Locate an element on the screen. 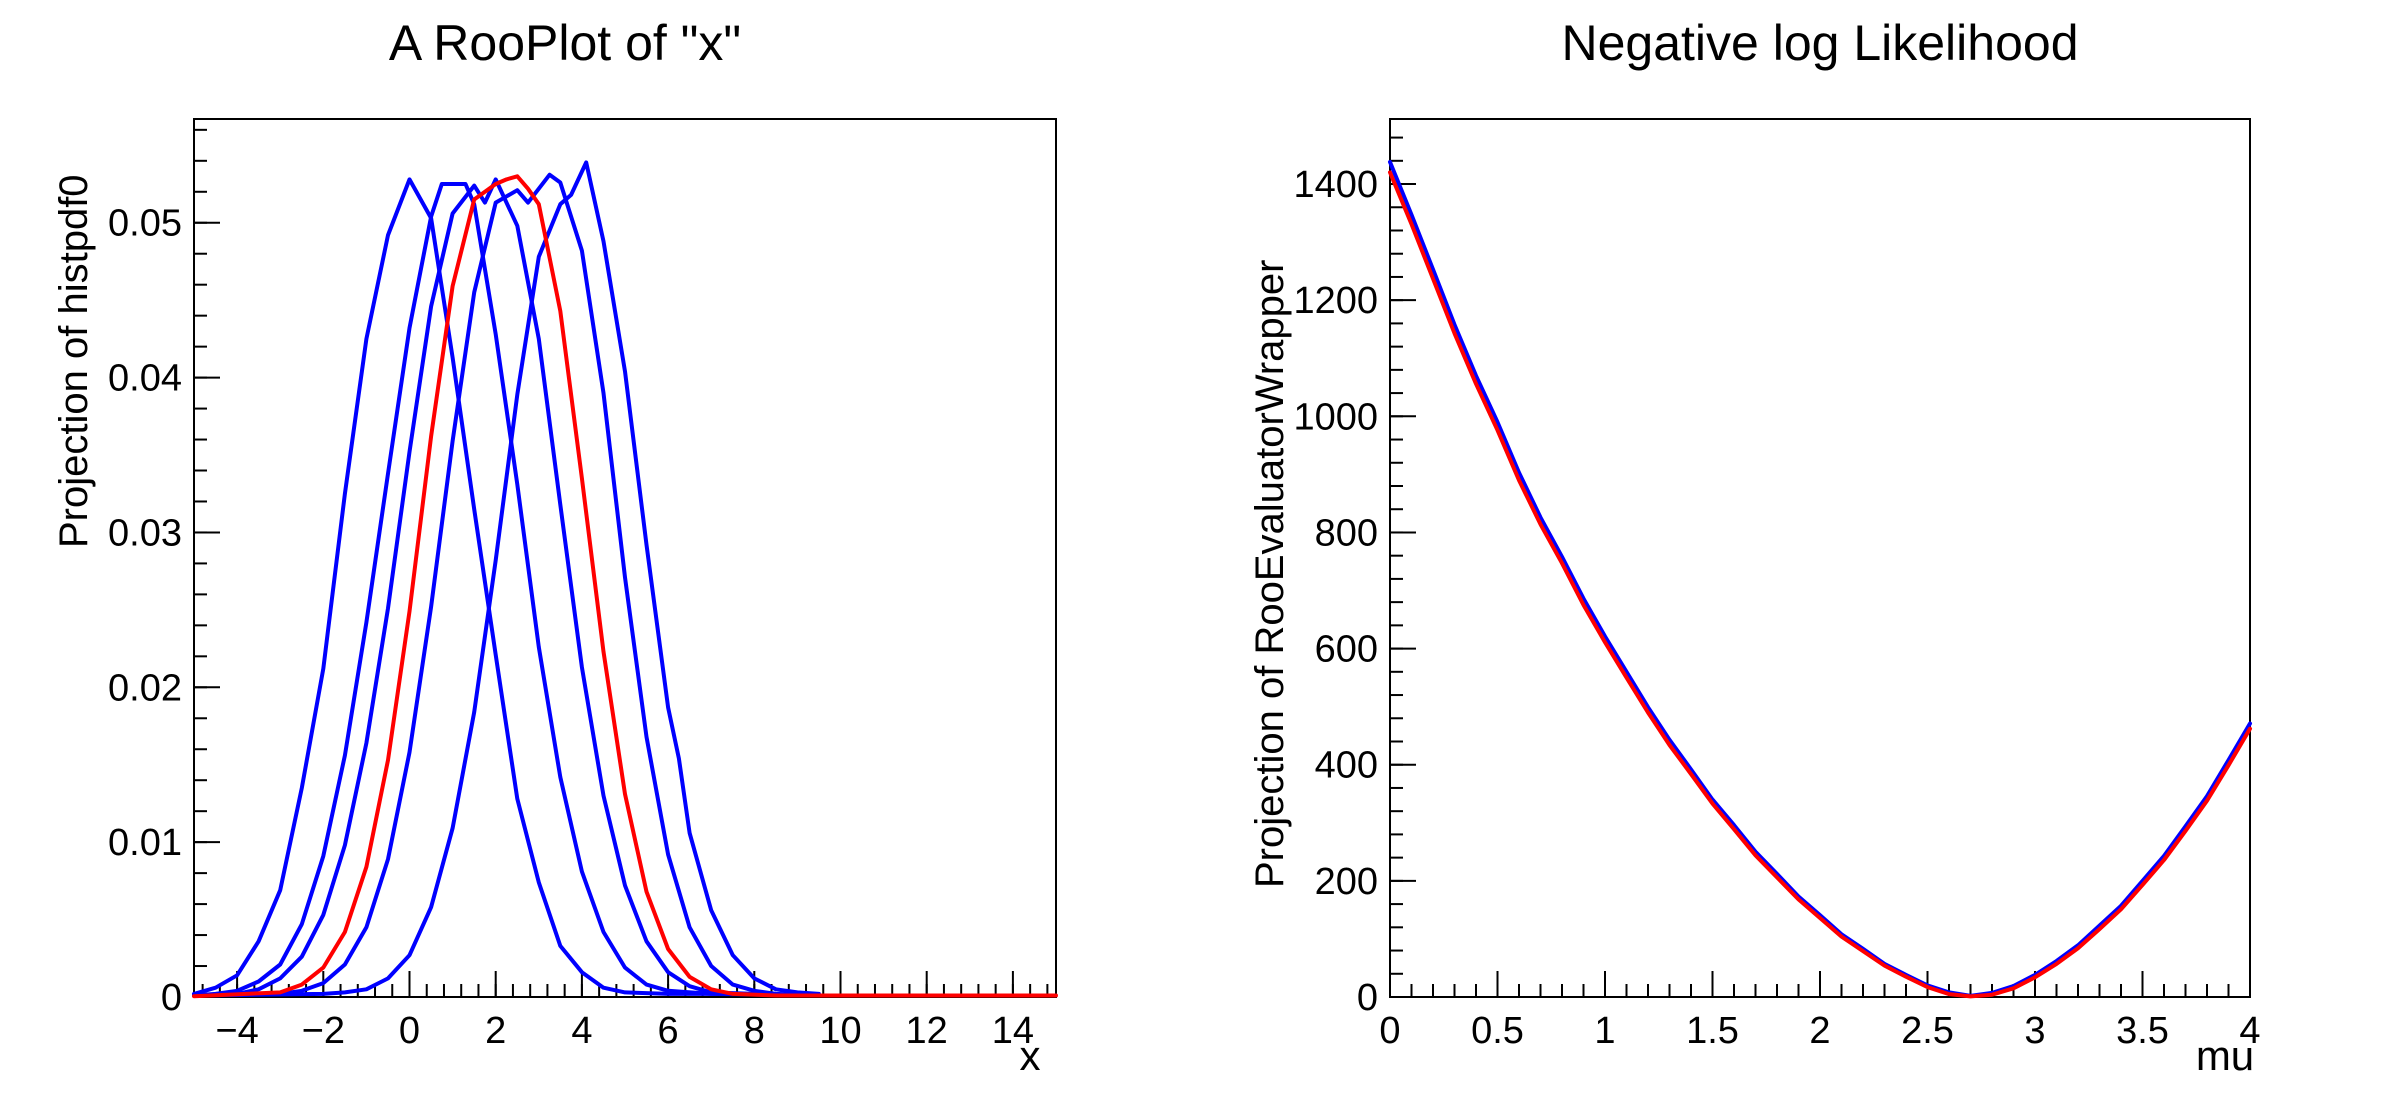 Image resolution: width=2388 pixels, height=1116 pixels. left-x-axis-title: x is located at coordinates (1030, 1055).